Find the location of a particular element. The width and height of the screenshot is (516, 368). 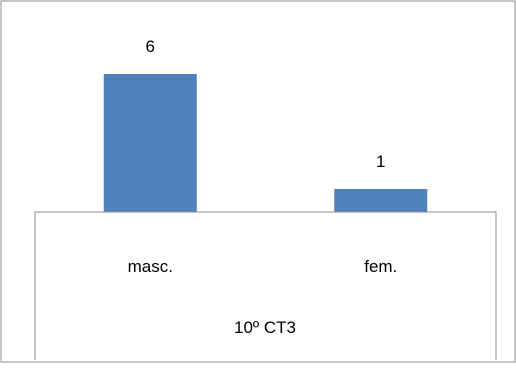

data-label-1: 1 is located at coordinates (380, 161).